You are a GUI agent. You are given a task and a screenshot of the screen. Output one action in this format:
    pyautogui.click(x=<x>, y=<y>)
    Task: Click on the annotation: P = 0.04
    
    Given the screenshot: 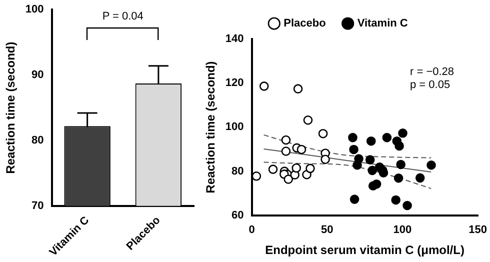 What is the action you would take?
    pyautogui.click(x=123, y=16)
    